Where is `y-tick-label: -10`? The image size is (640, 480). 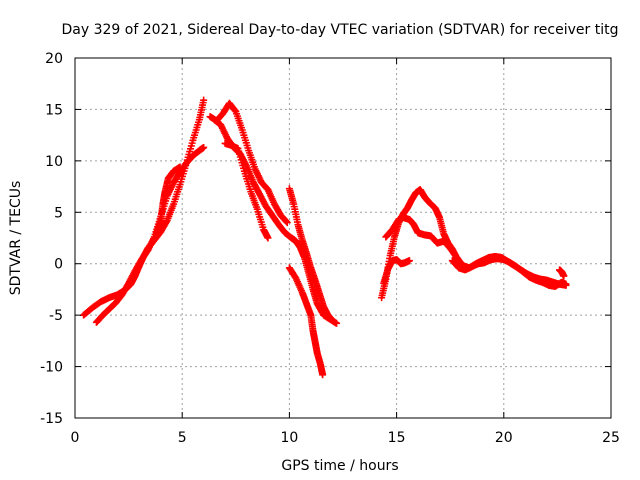
y-tick-label: -10 is located at coordinates (51, 368).